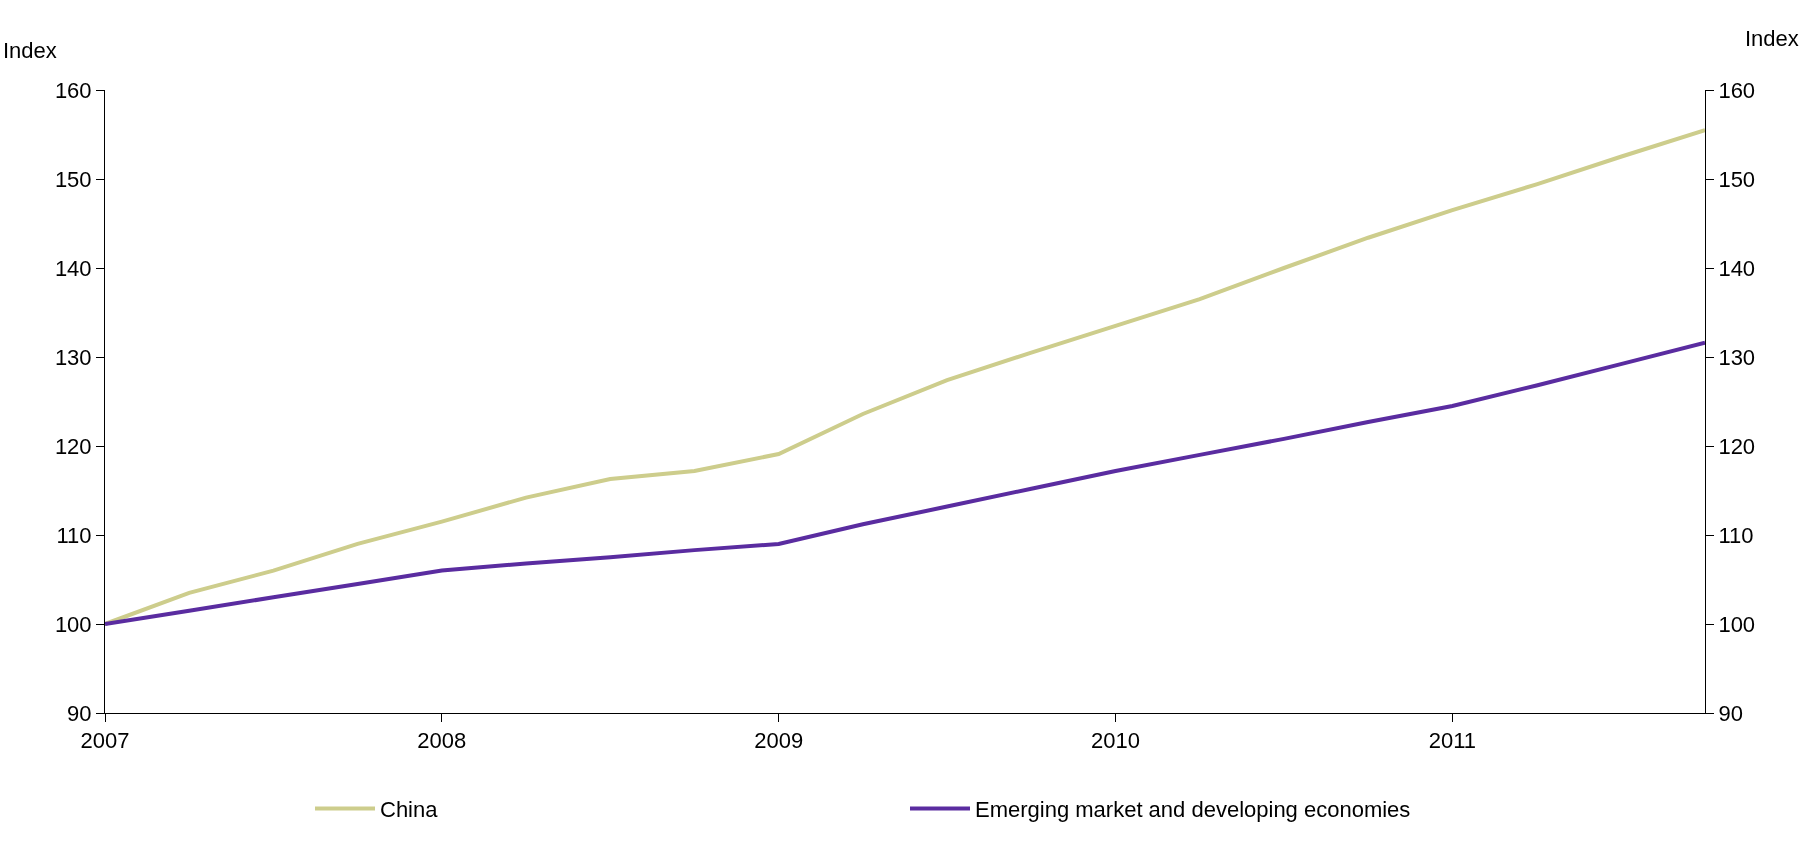 Image resolution: width=1810 pixels, height=853 pixels. What do you see at coordinates (73, 268) in the screenshot?
I see `y-tick-label: 140` at bounding box center [73, 268].